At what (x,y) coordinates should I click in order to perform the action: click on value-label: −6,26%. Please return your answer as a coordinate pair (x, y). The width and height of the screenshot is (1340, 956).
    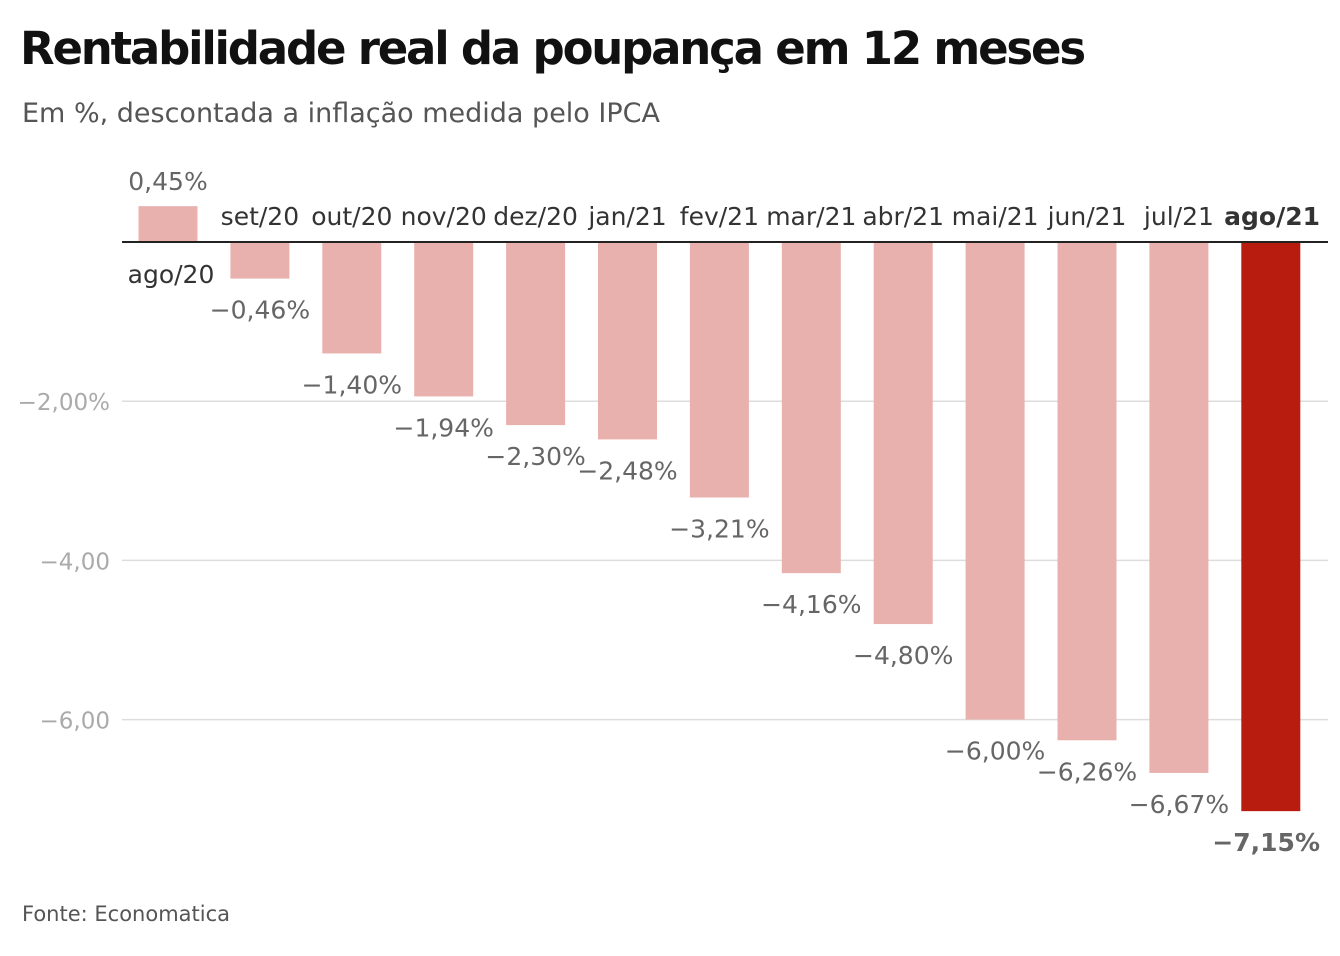
    Looking at the image, I should click on (1087, 771).